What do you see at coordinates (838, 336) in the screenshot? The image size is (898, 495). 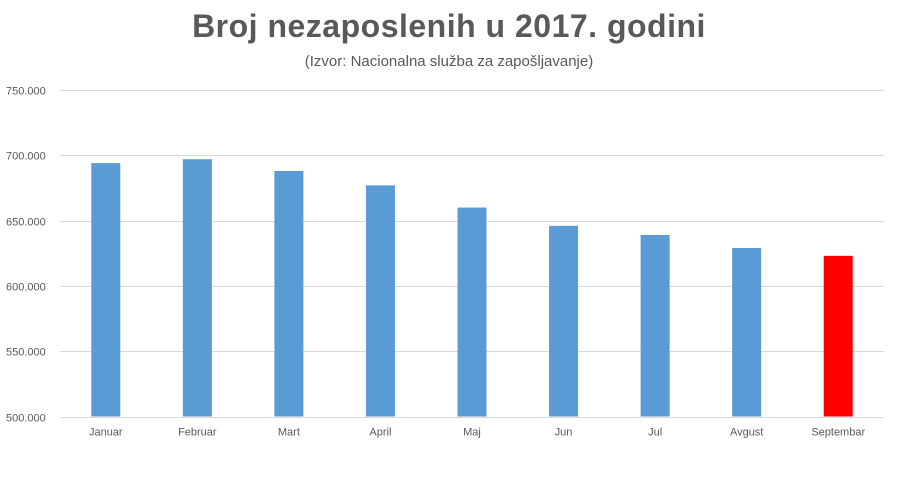 I see `bar-septembar` at bounding box center [838, 336].